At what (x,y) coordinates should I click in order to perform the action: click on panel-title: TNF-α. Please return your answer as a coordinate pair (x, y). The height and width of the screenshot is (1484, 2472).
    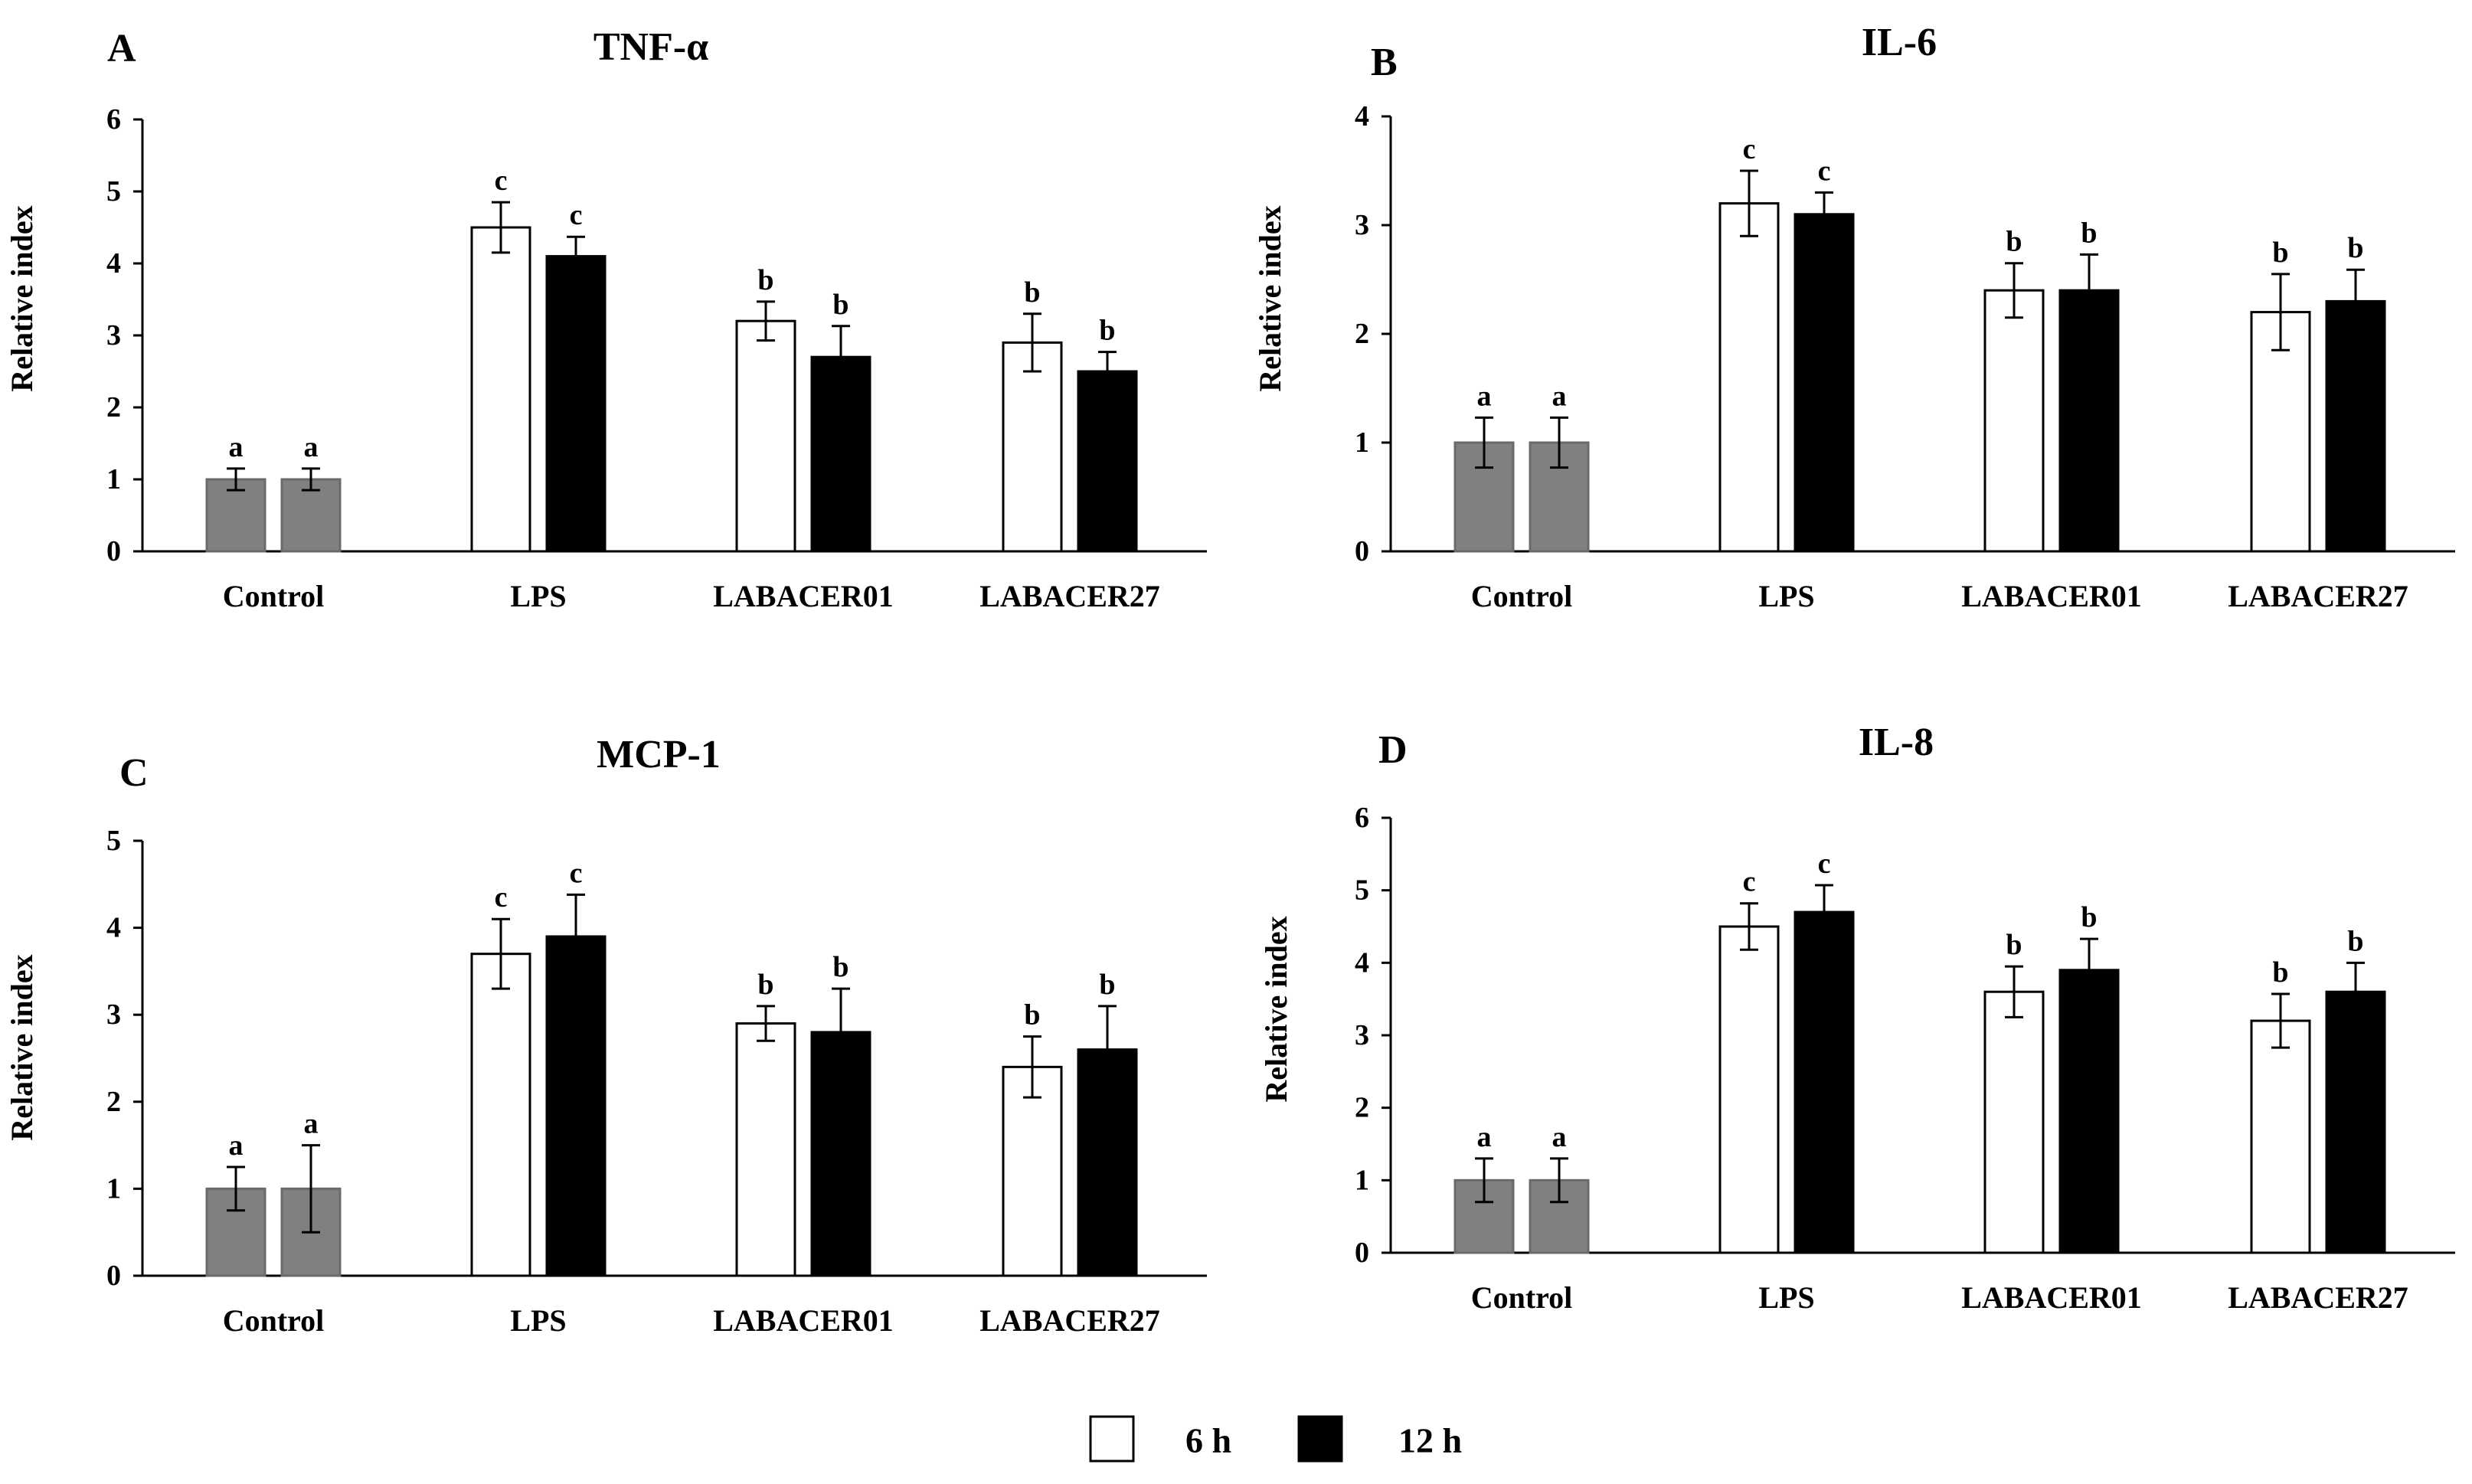
    Looking at the image, I should click on (650, 47).